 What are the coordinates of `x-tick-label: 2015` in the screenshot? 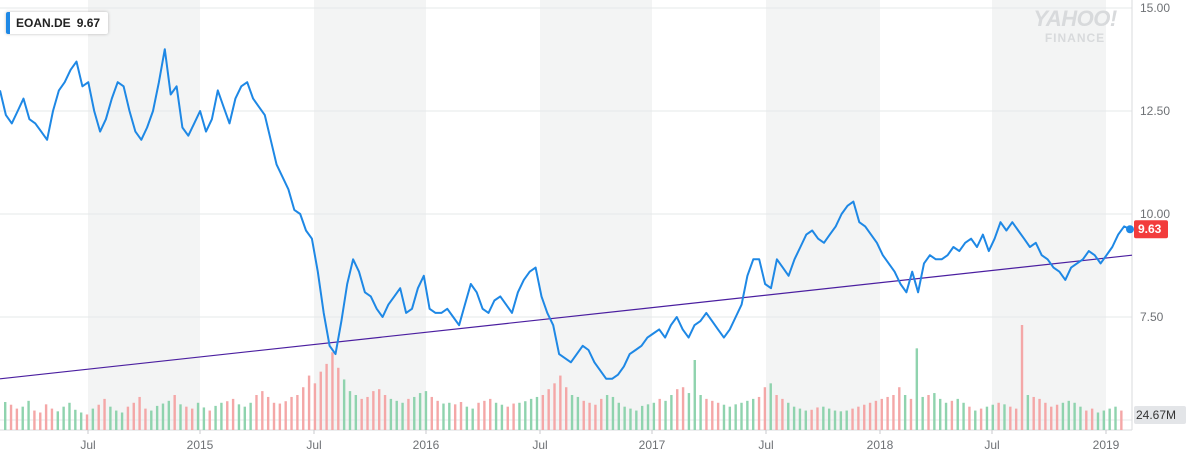 It's located at (200, 445).